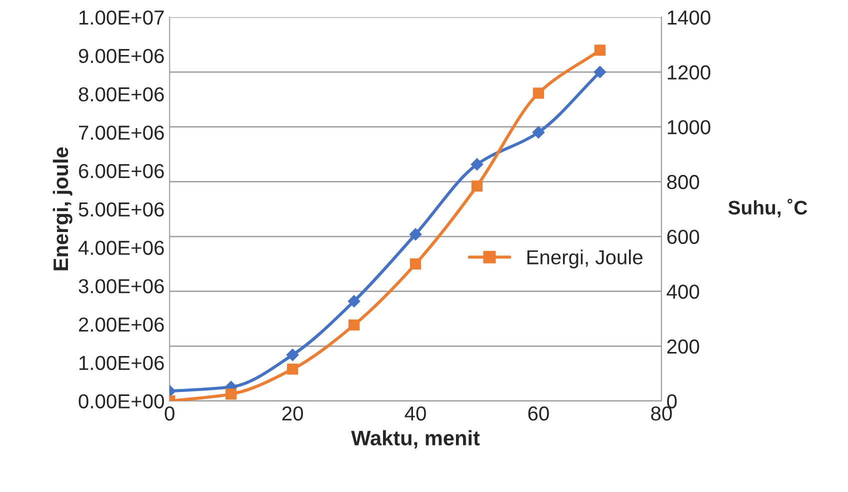 Image resolution: width=848 pixels, height=492 pixels. I want to click on y-tick-label: 0.00E+00, so click(121, 401).